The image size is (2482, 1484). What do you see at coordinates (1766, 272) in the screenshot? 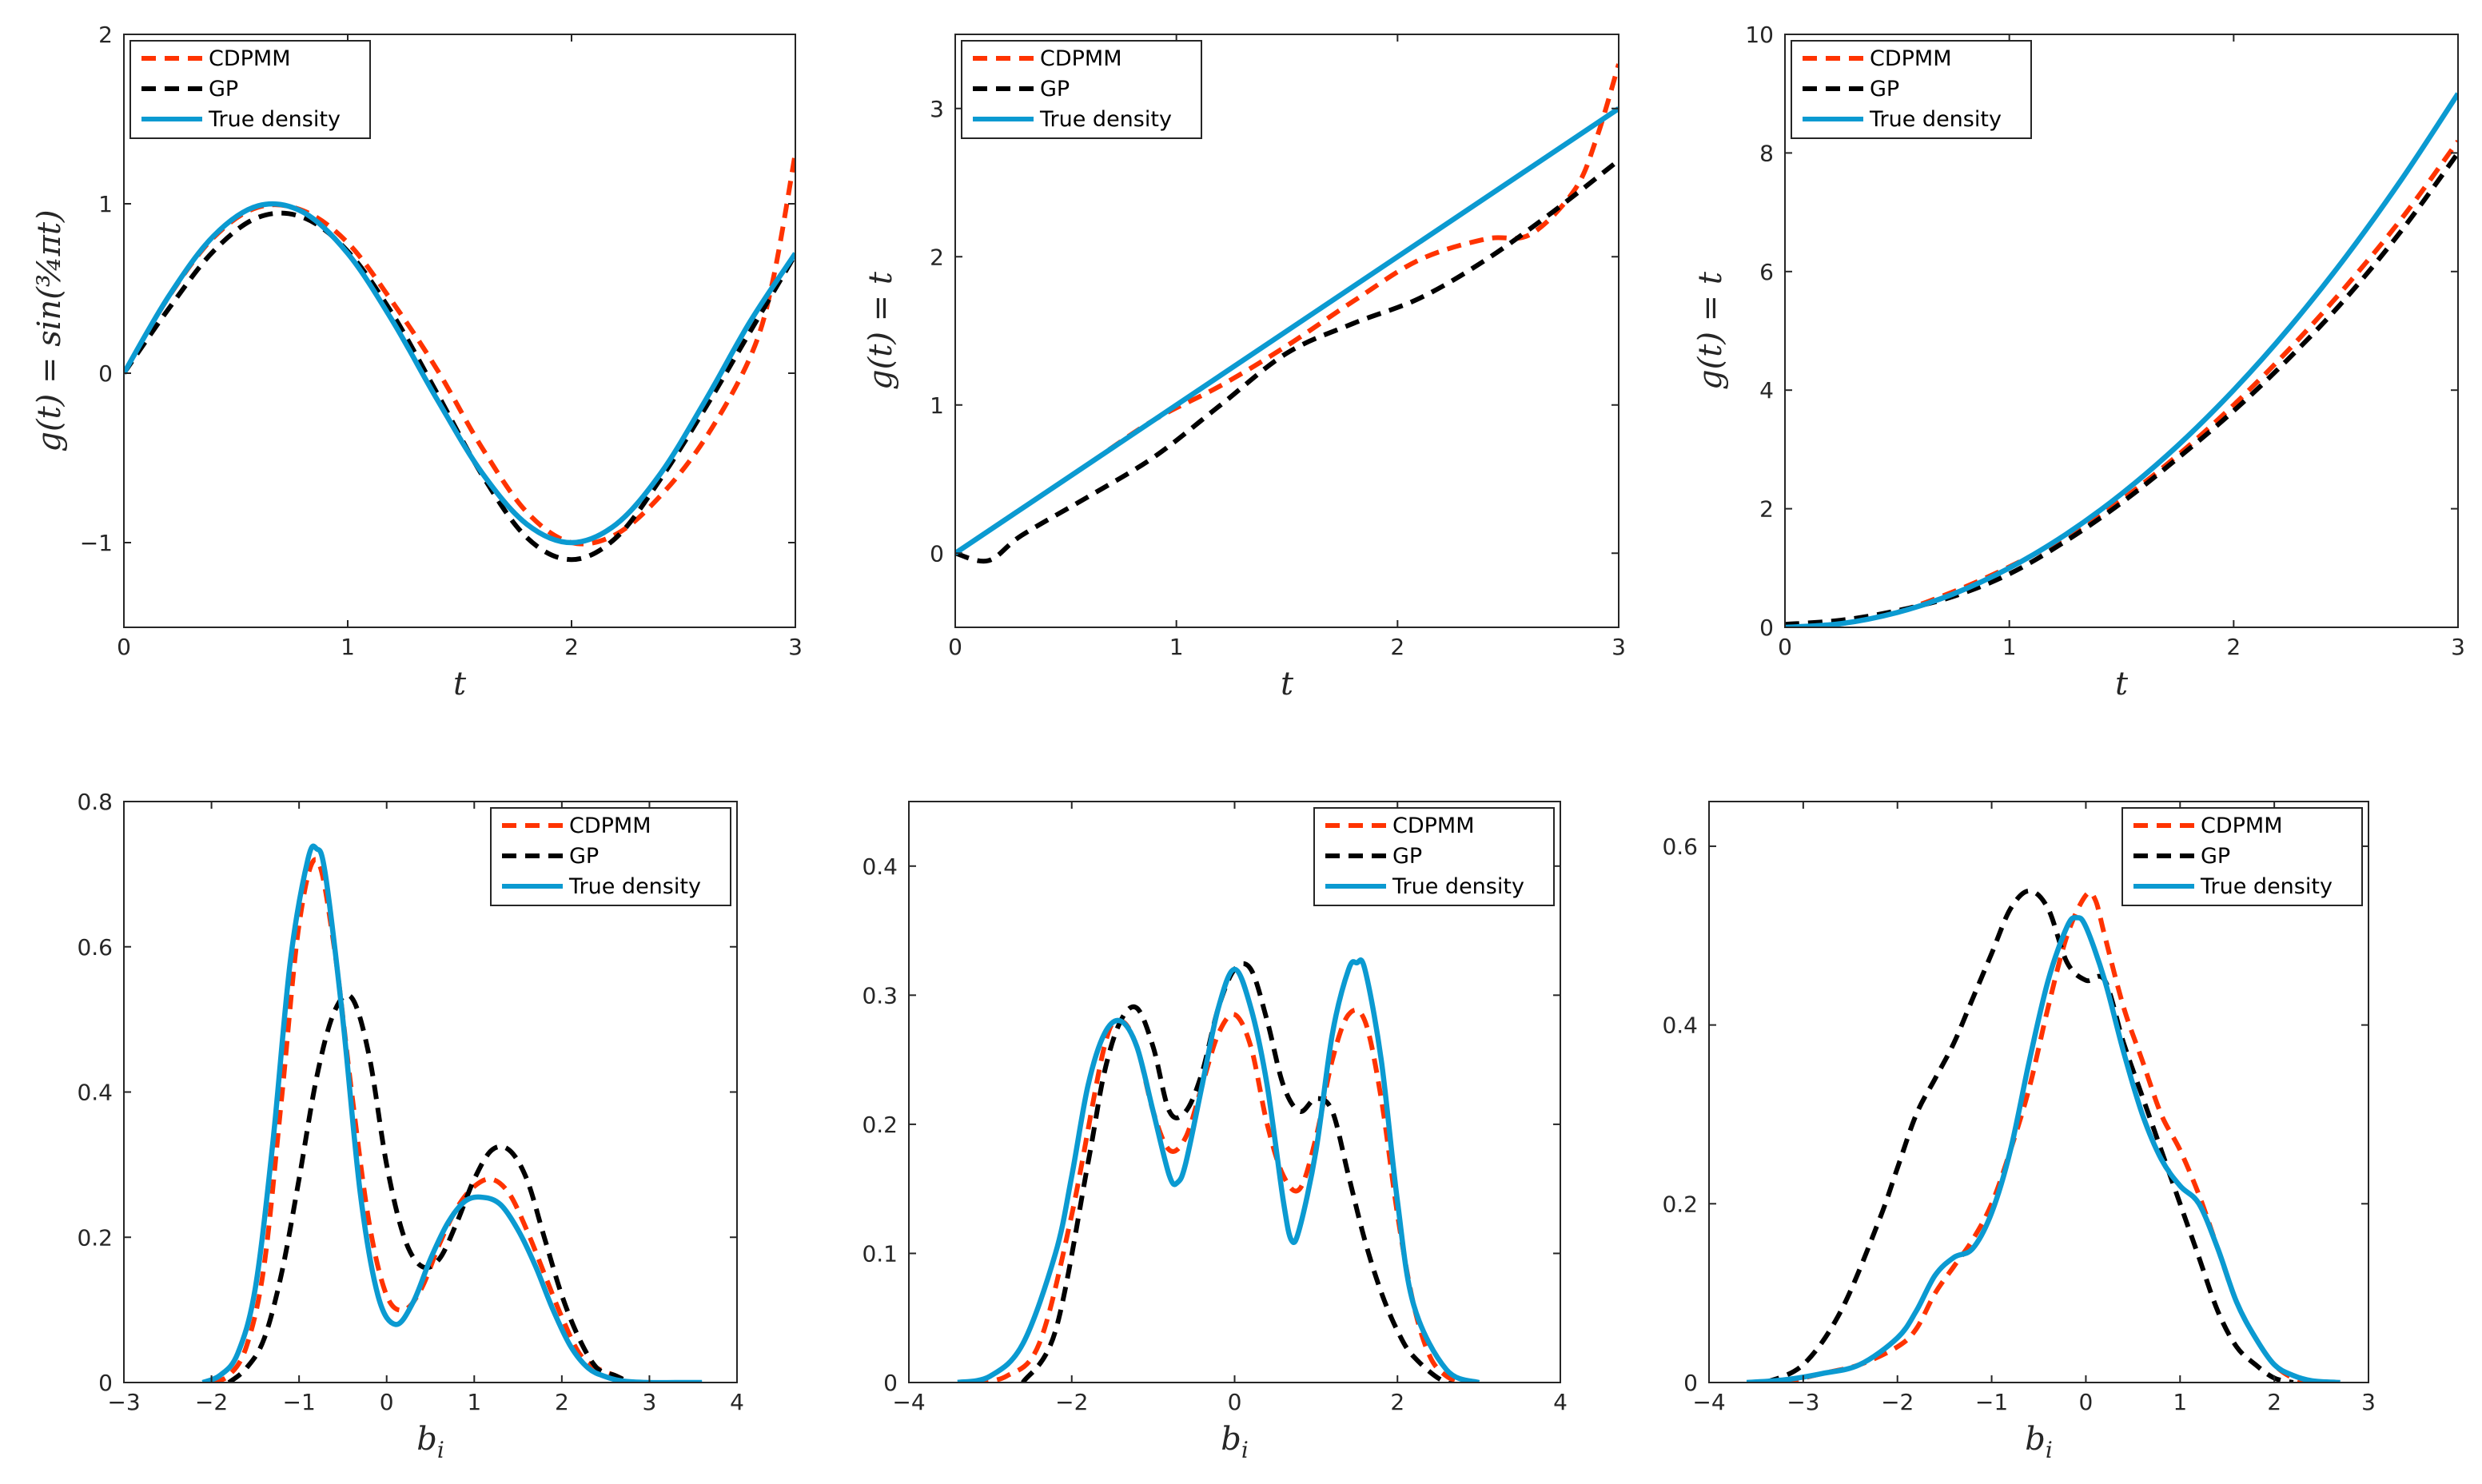
I see `y-tick-label: 6` at bounding box center [1766, 272].